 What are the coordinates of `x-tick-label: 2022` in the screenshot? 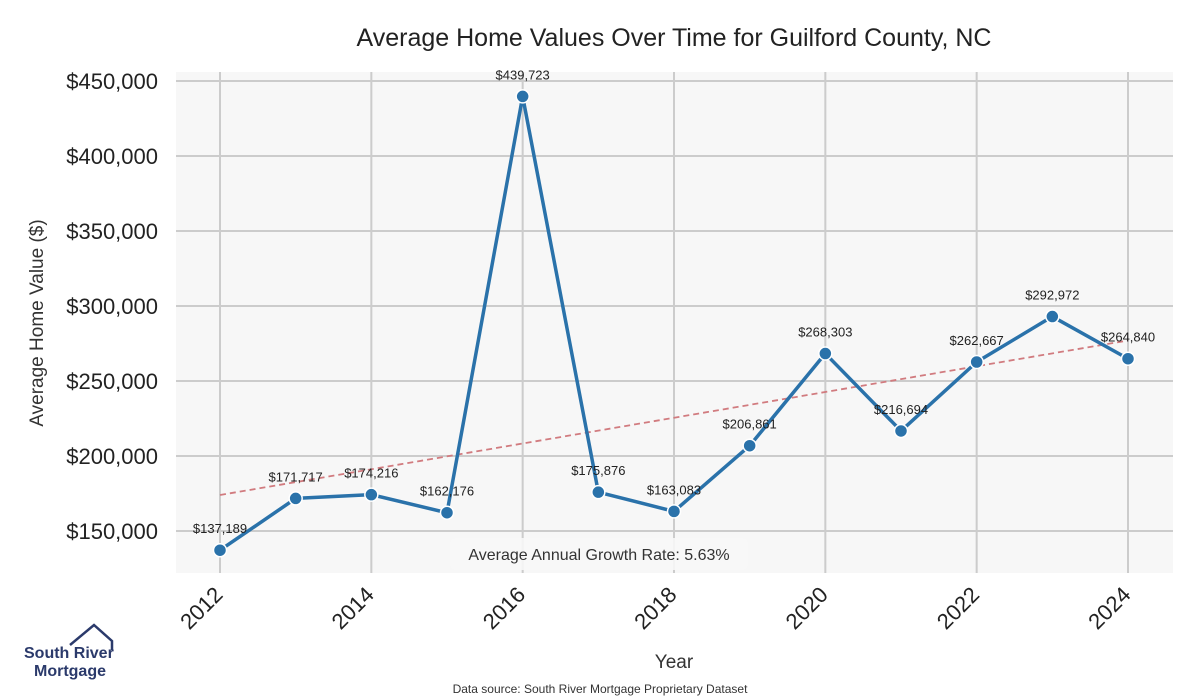 It's located at (958, 608).